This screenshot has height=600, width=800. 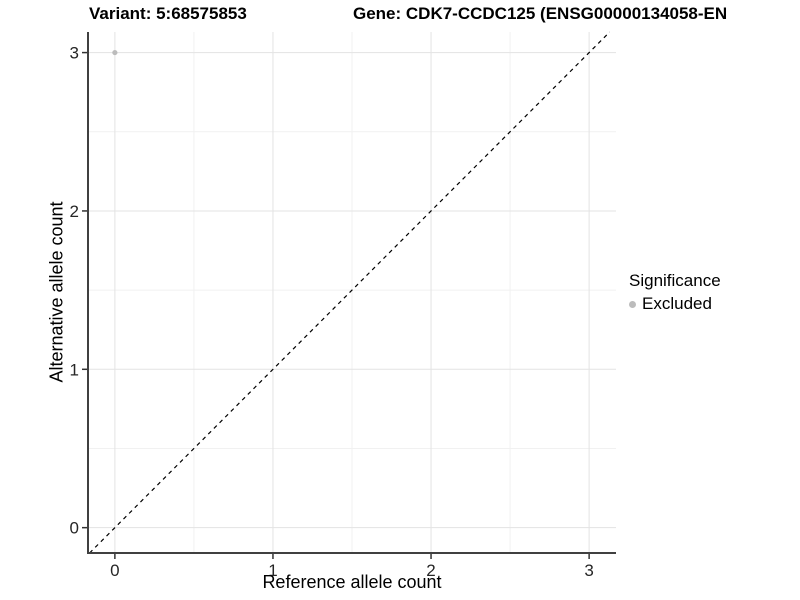 I want to click on legend: Significance Excluded, so click(x=675, y=292).